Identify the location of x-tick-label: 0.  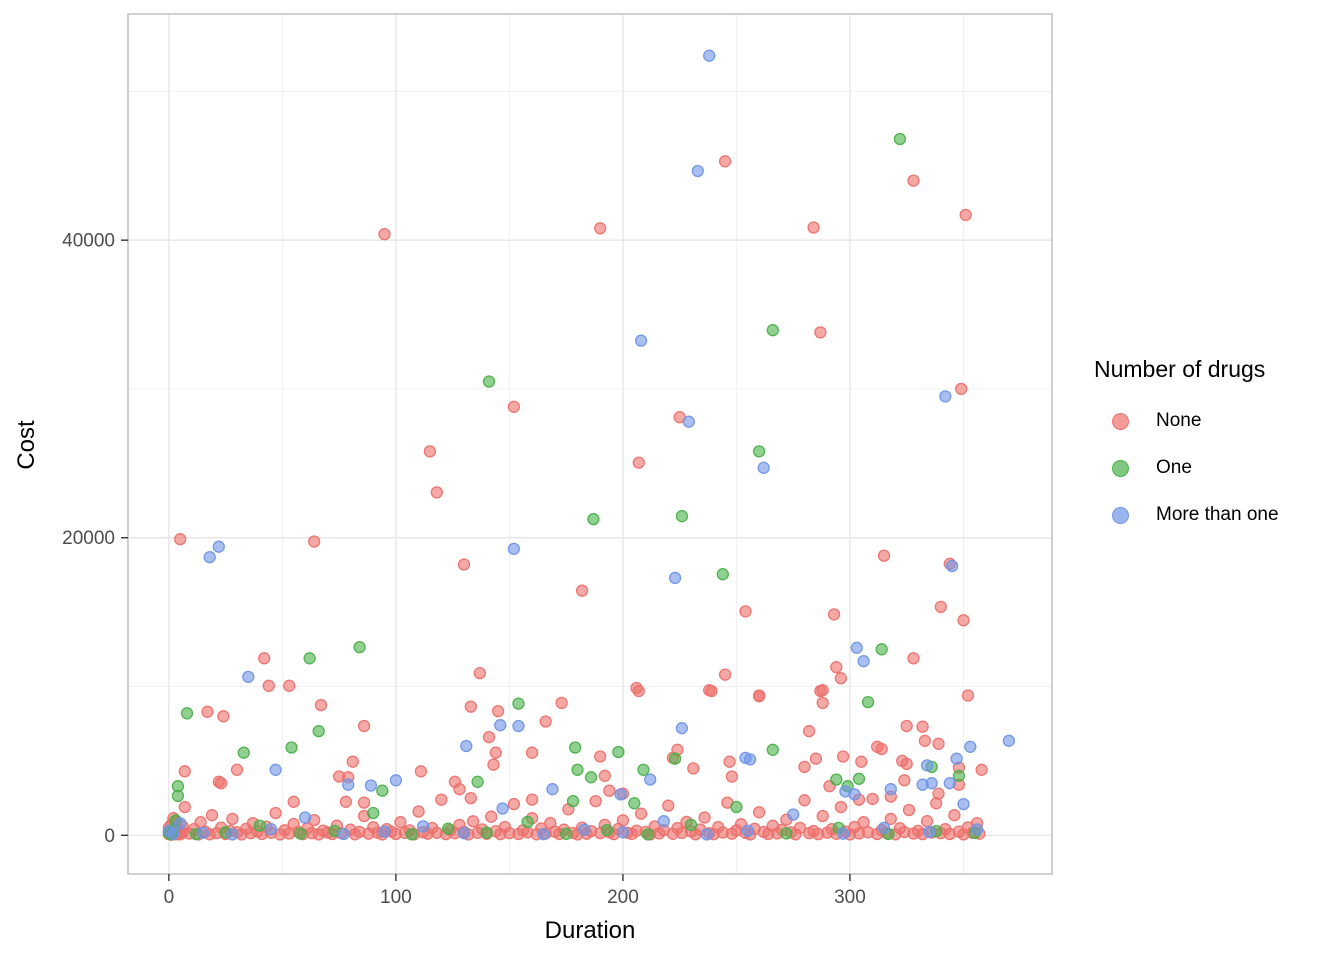
(169, 897).